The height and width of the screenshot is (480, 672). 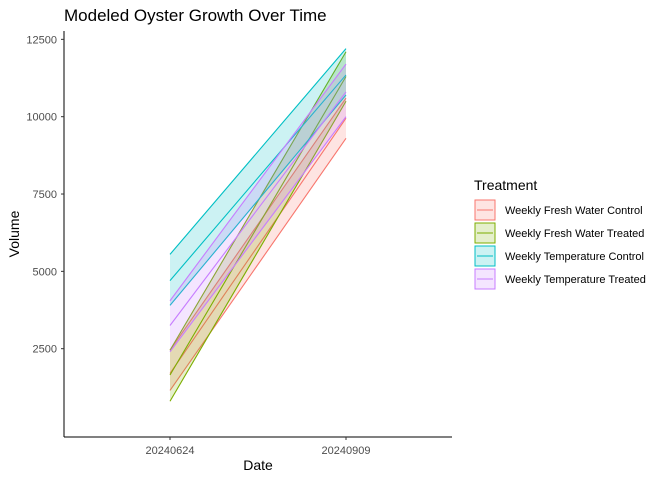 I want to click on y-tick-label: 2500, so click(x=45, y=350).